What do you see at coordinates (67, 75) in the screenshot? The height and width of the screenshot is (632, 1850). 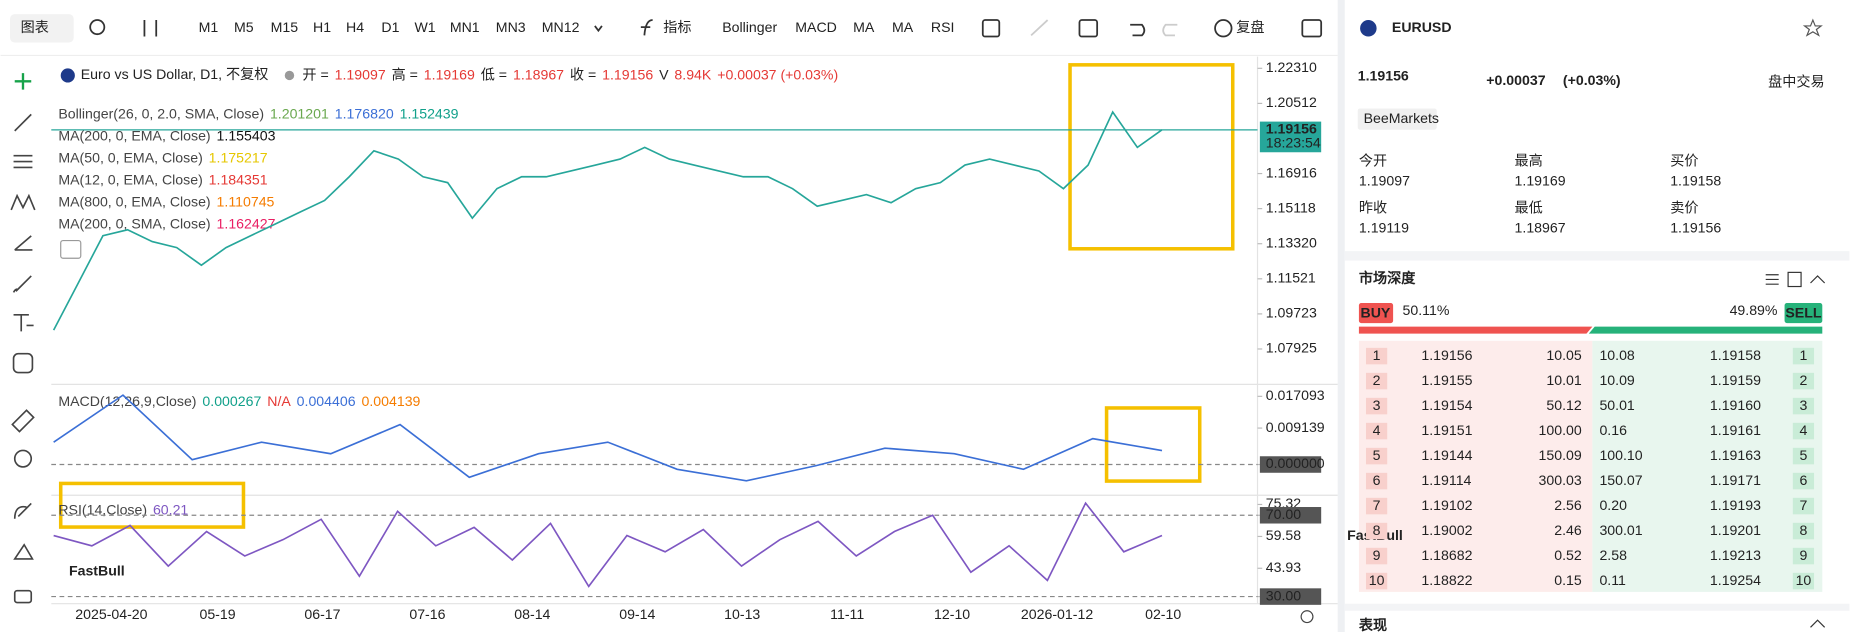 I see `symbol-icon` at bounding box center [67, 75].